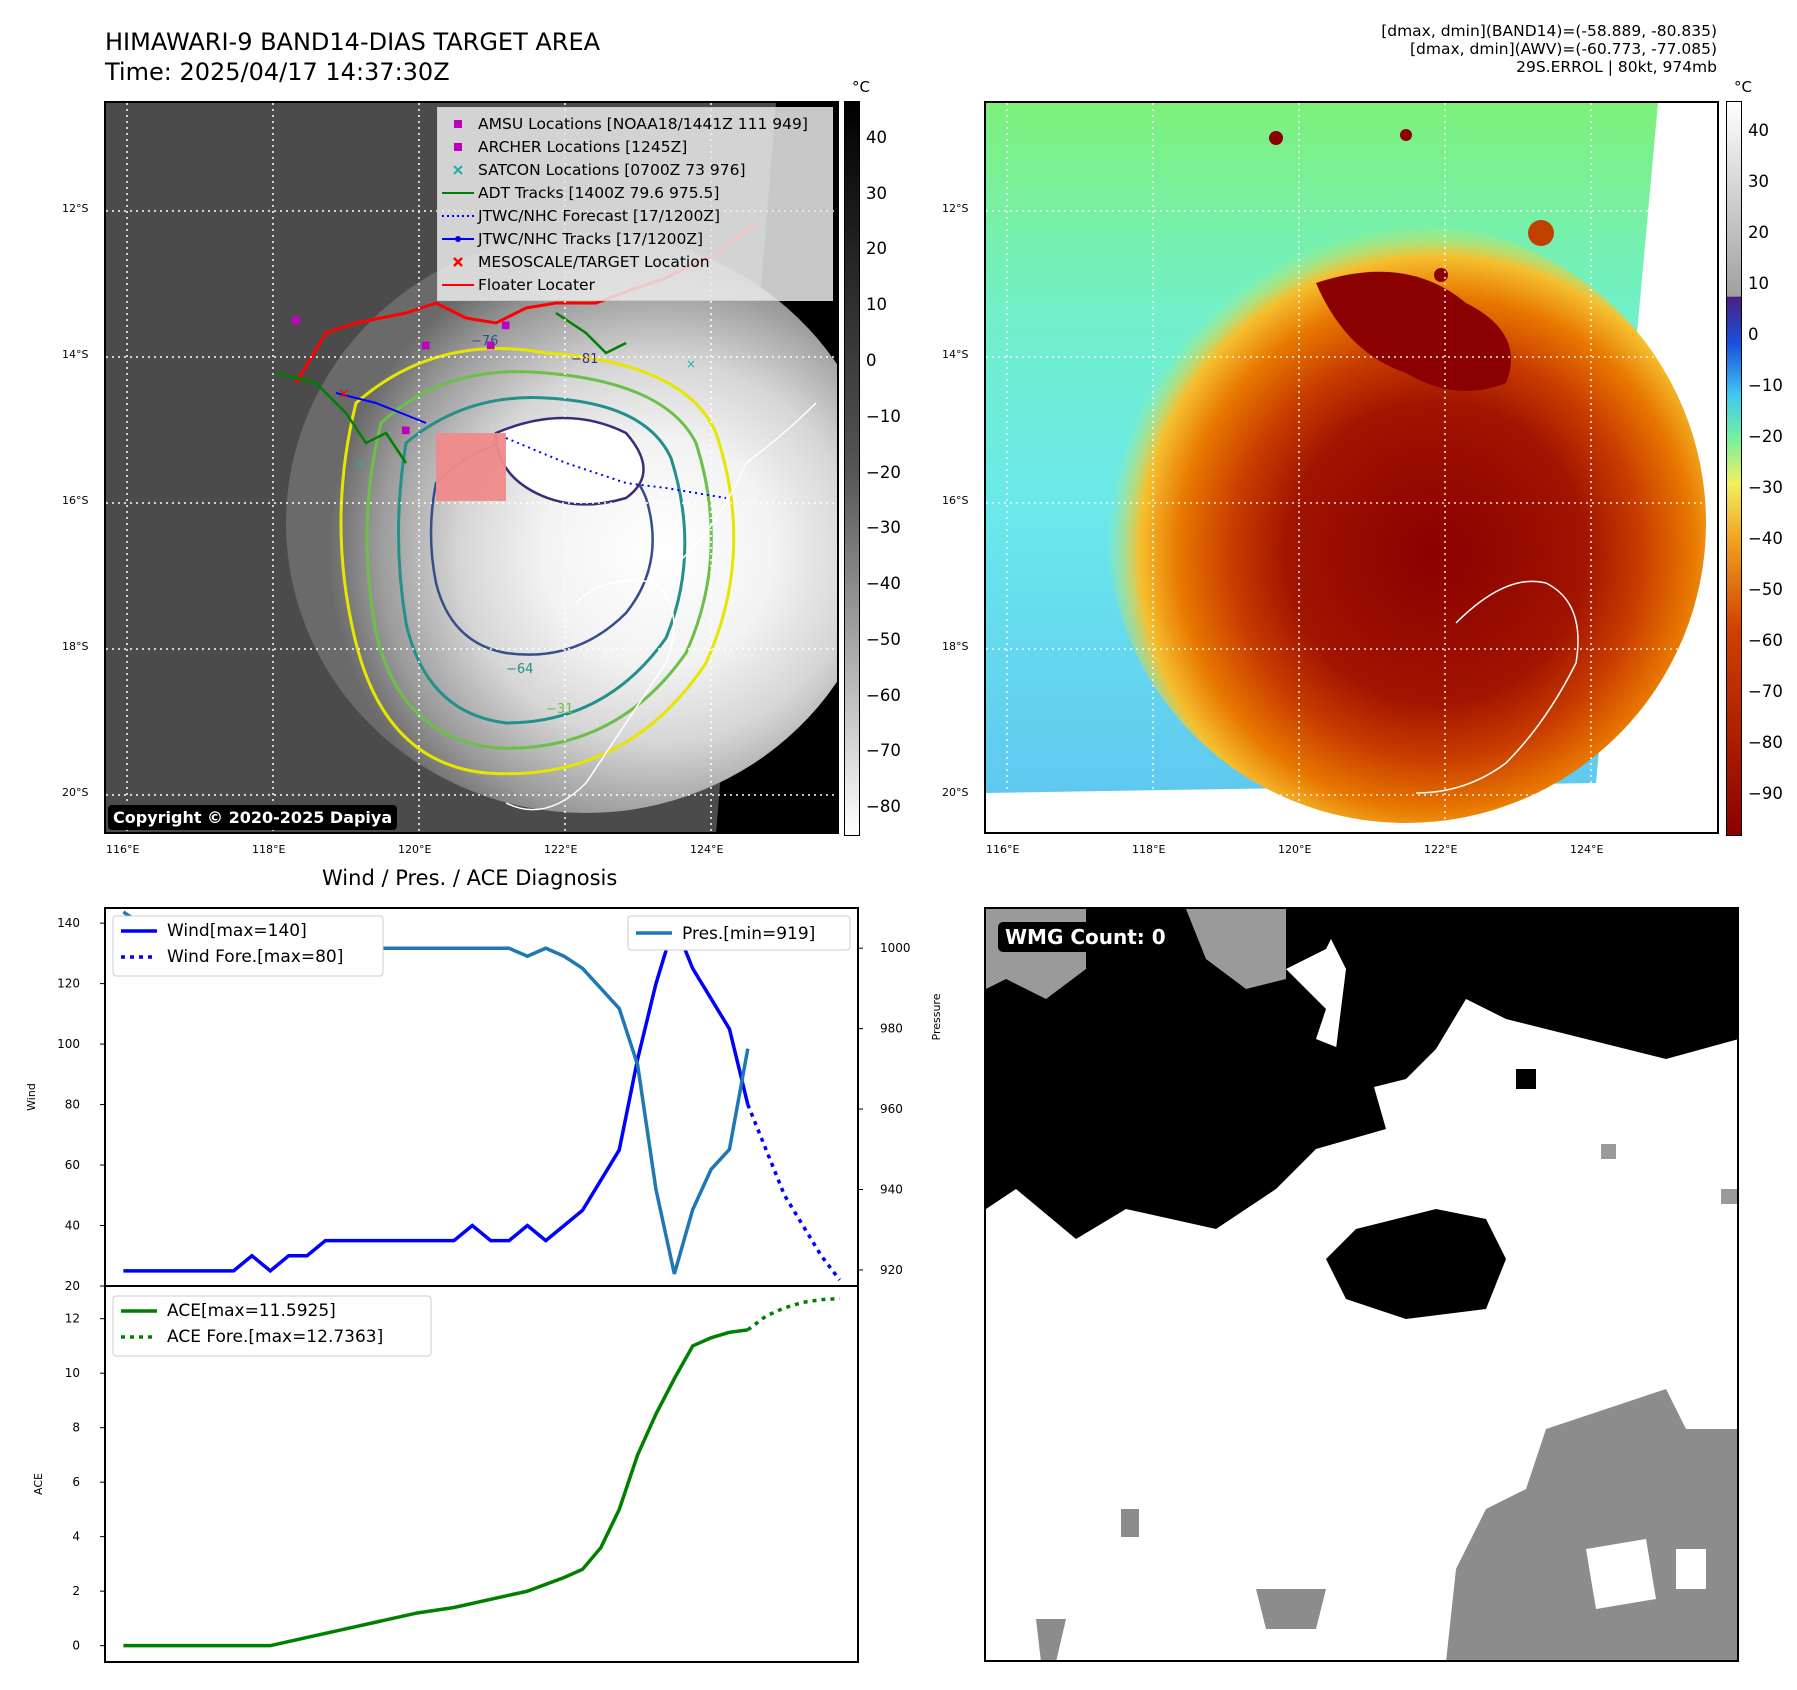 The height and width of the screenshot is (1690, 1797). What do you see at coordinates (458, 239) in the screenshot?
I see `line-dot-icon` at bounding box center [458, 239].